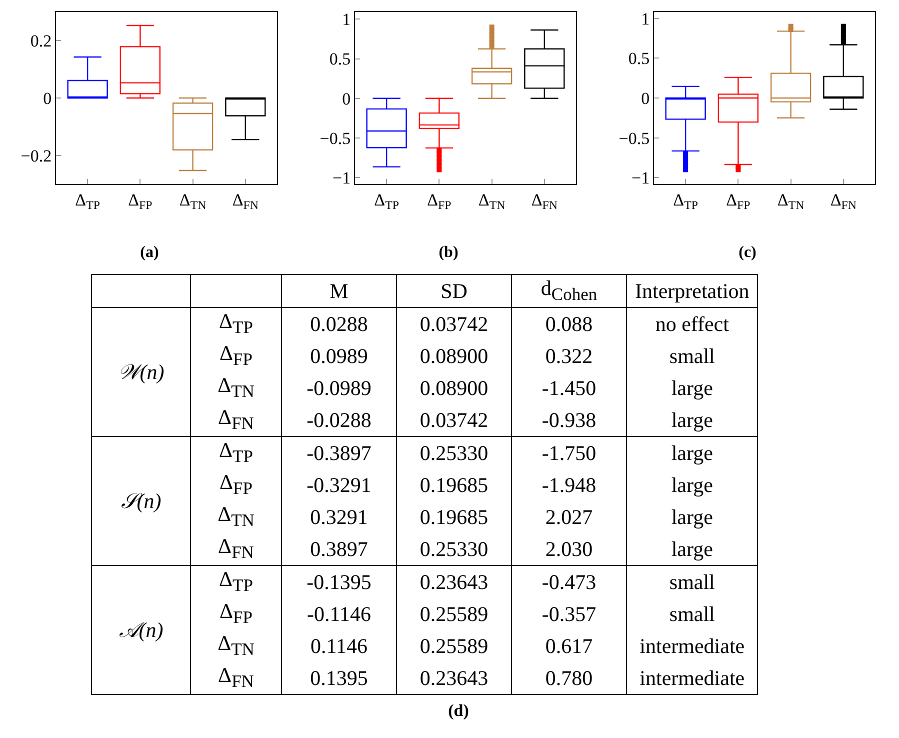 Image resolution: width=899 pixels, height=738 pixels. Describe the element at coordinates (448, 252) in the screenshot. I see `text: (b)` at that location.